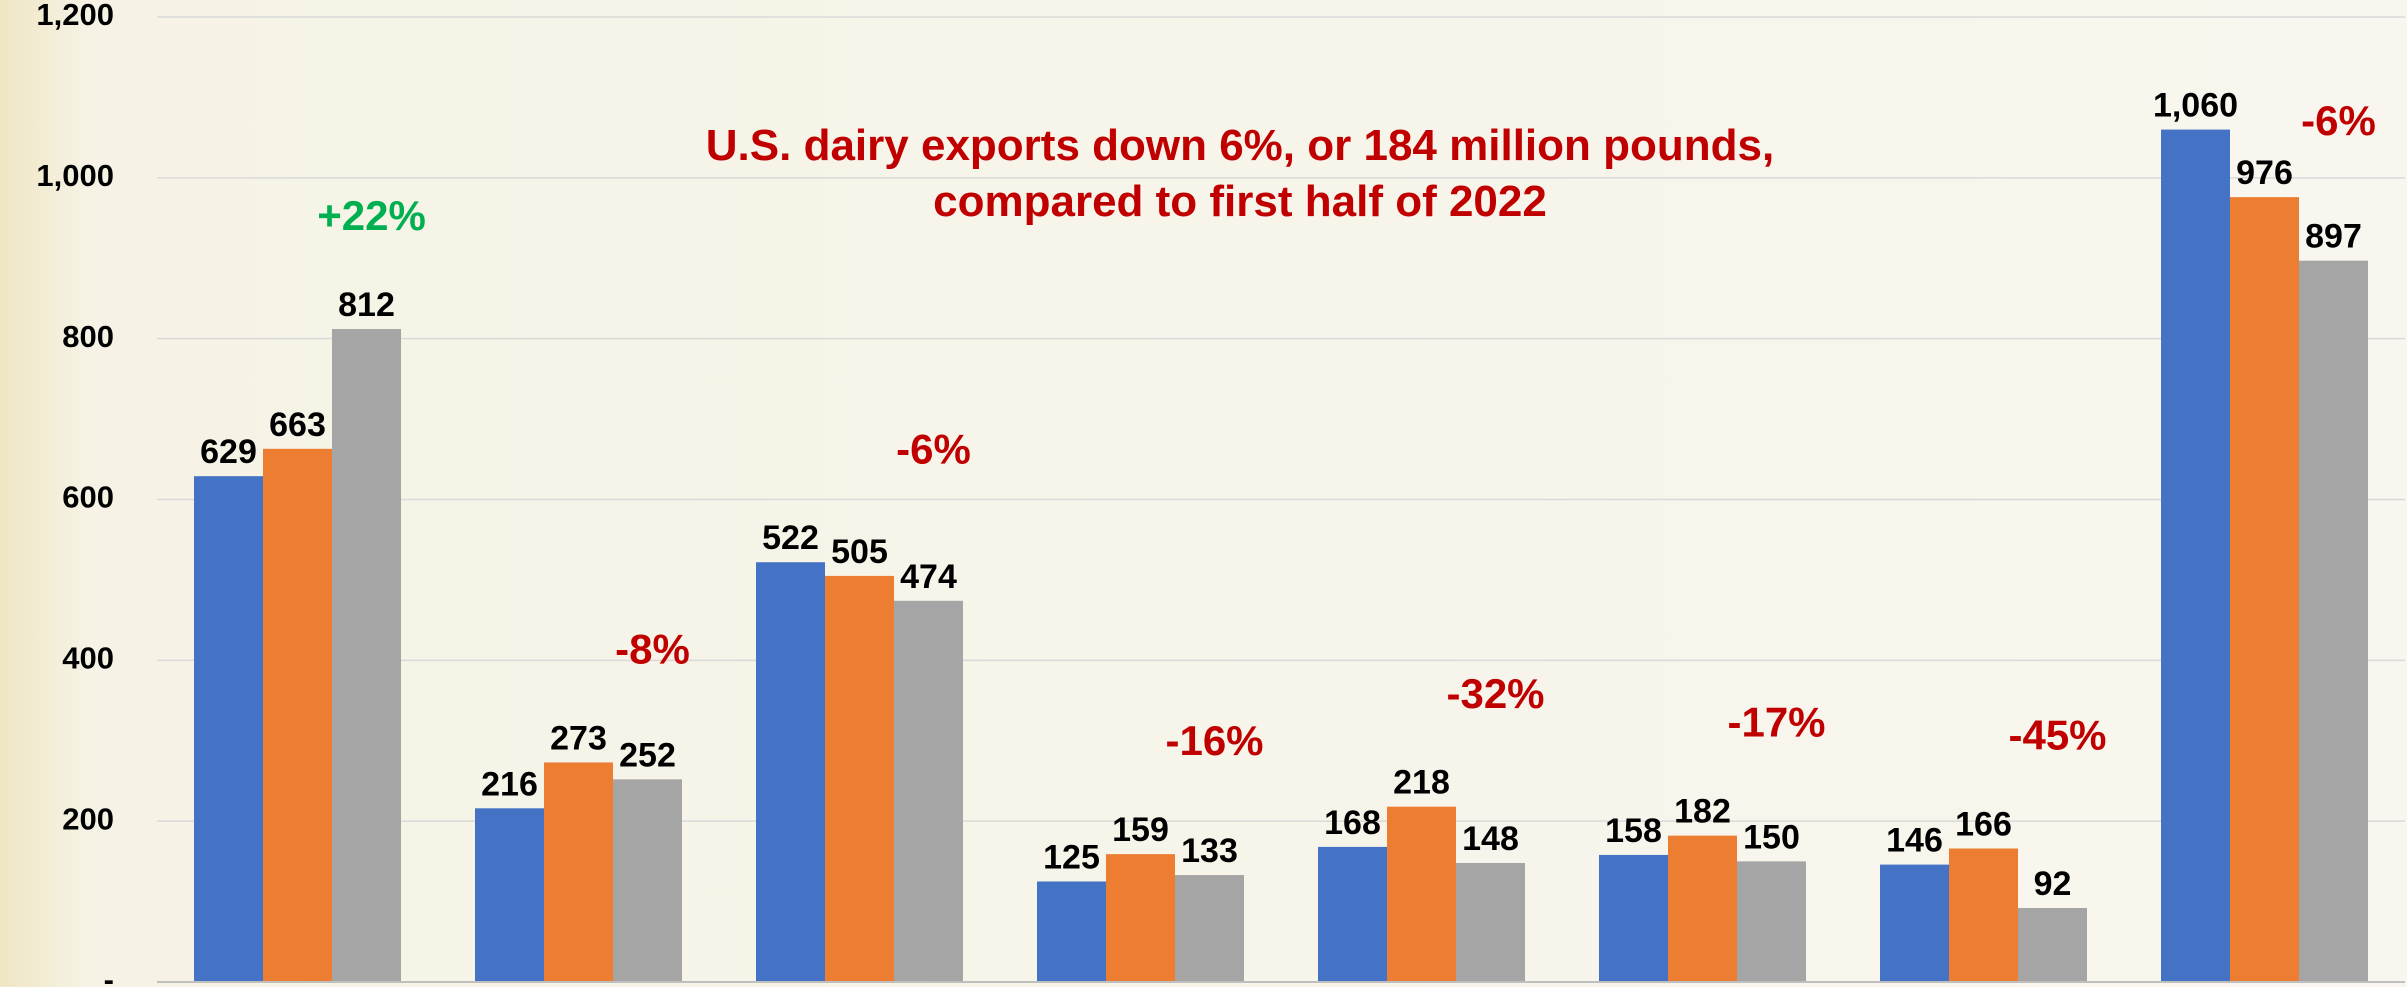 The height and width of the screenshot is (987, 2407). I want to click on value-label: 159, so click(1140, 830).